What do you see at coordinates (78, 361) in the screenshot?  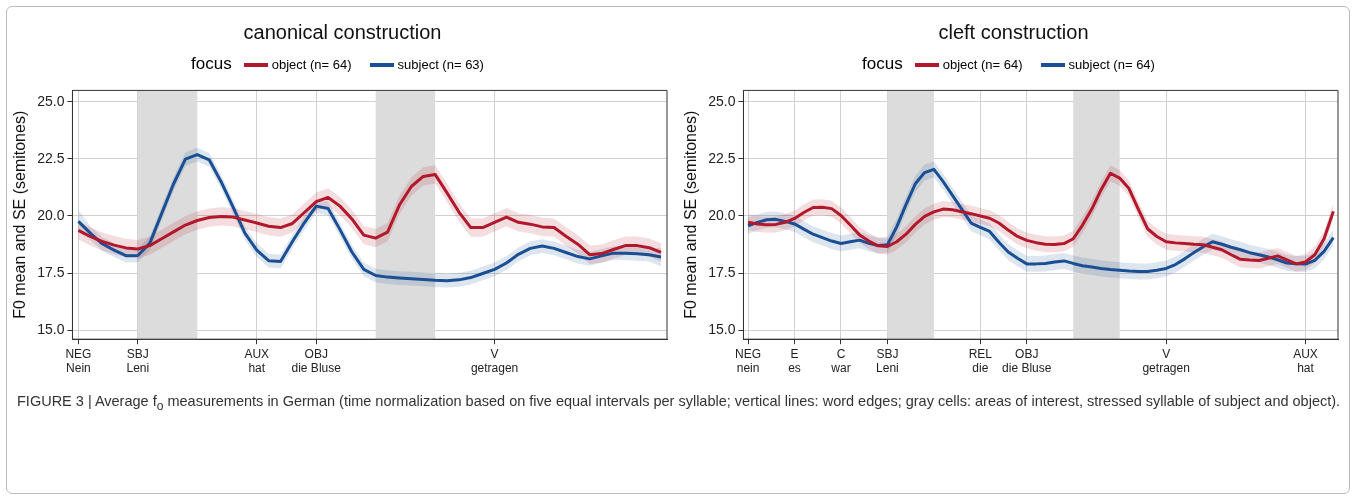 I see `x-tick-label: NEG Nein` at bounding box center [78, 361].